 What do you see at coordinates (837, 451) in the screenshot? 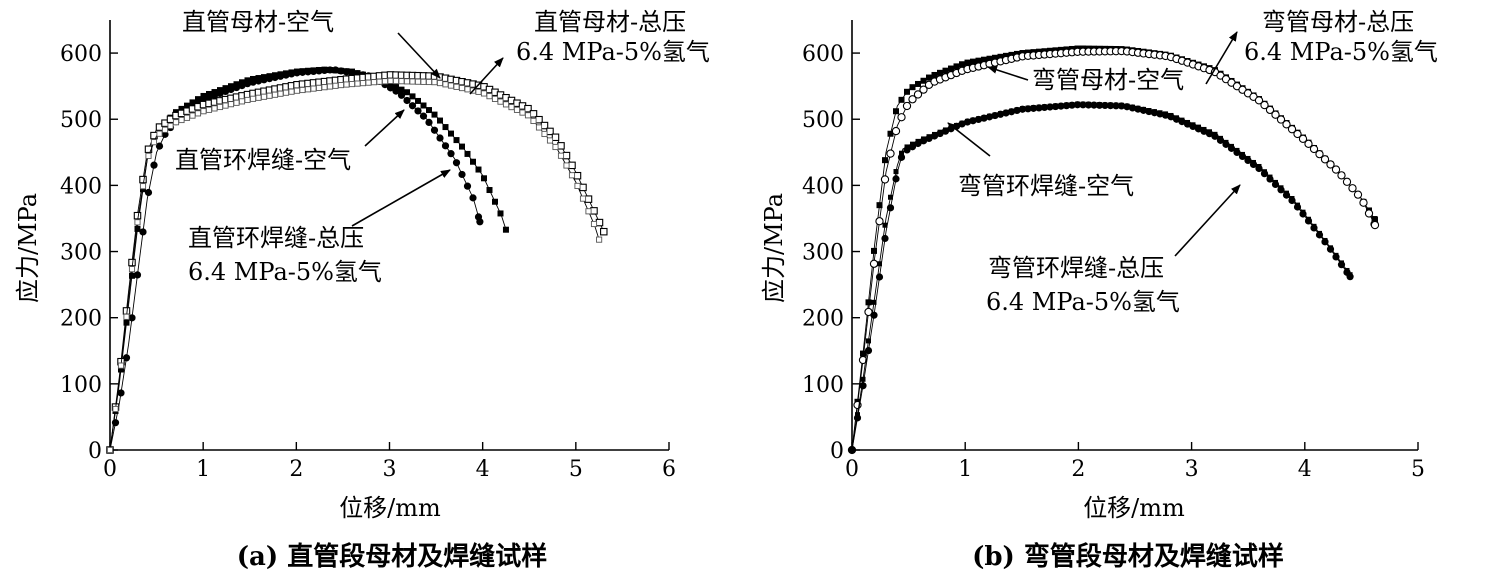
I see `chart-b-ytick-label: 0` at bounding box center [837, 451].